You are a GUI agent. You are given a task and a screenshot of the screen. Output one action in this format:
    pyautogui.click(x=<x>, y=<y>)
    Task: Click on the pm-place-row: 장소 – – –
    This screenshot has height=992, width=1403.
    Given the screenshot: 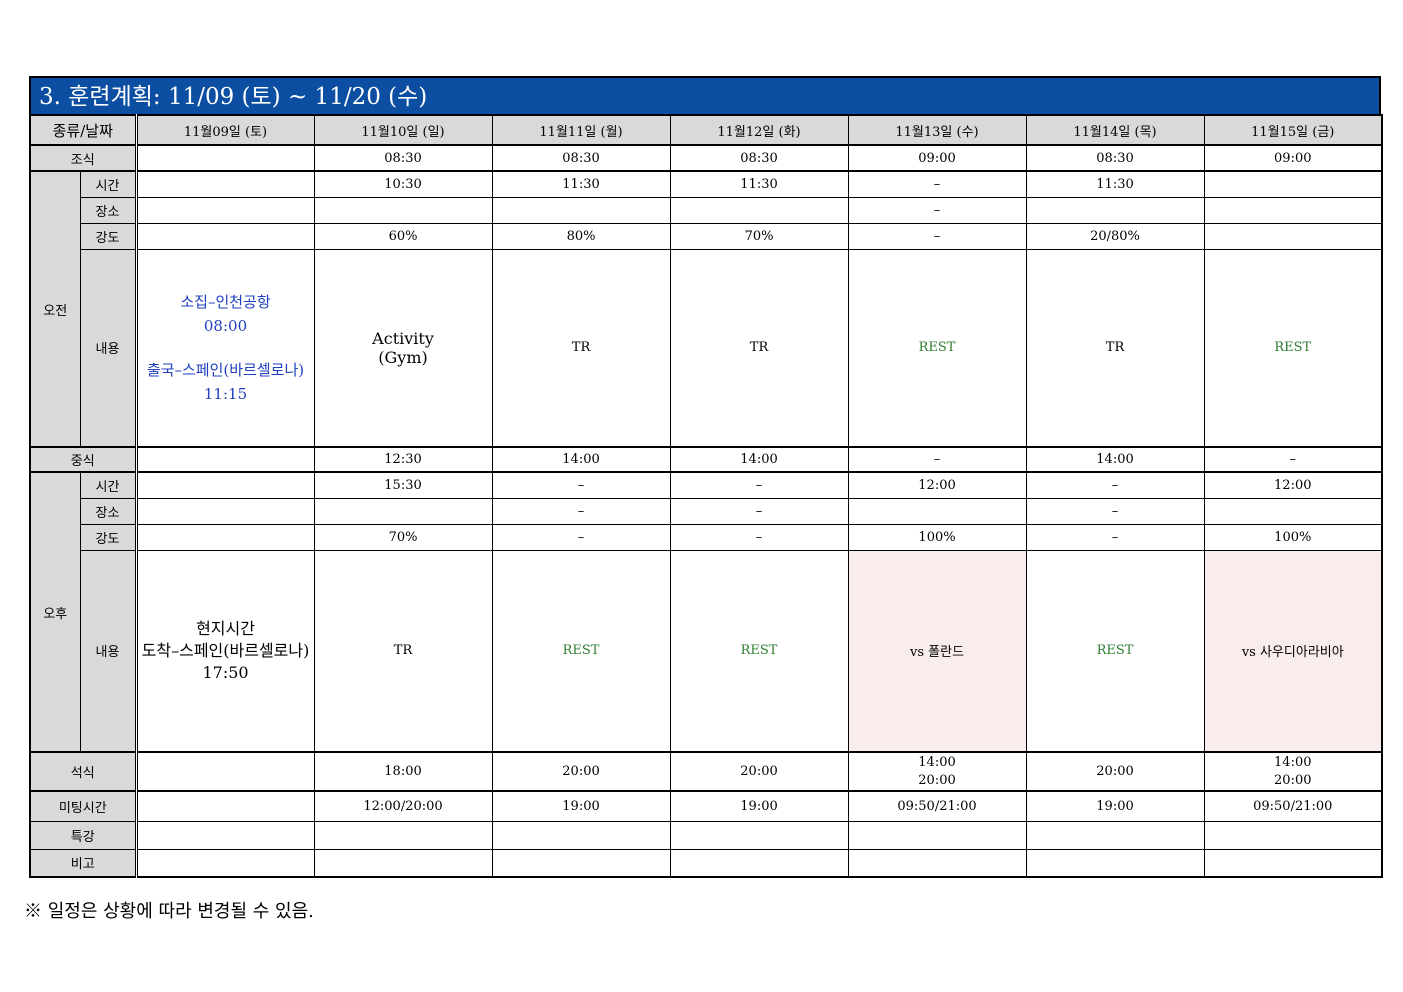 What is the action you would take?
    pyautogui.click(x=706, y=511)
    